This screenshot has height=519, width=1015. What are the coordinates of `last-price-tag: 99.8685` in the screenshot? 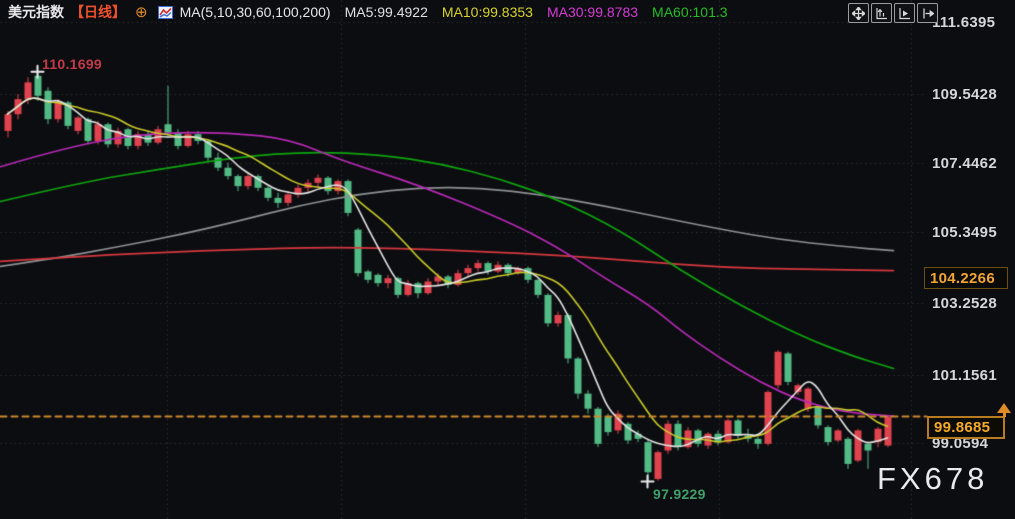 It's located at (966, 427).